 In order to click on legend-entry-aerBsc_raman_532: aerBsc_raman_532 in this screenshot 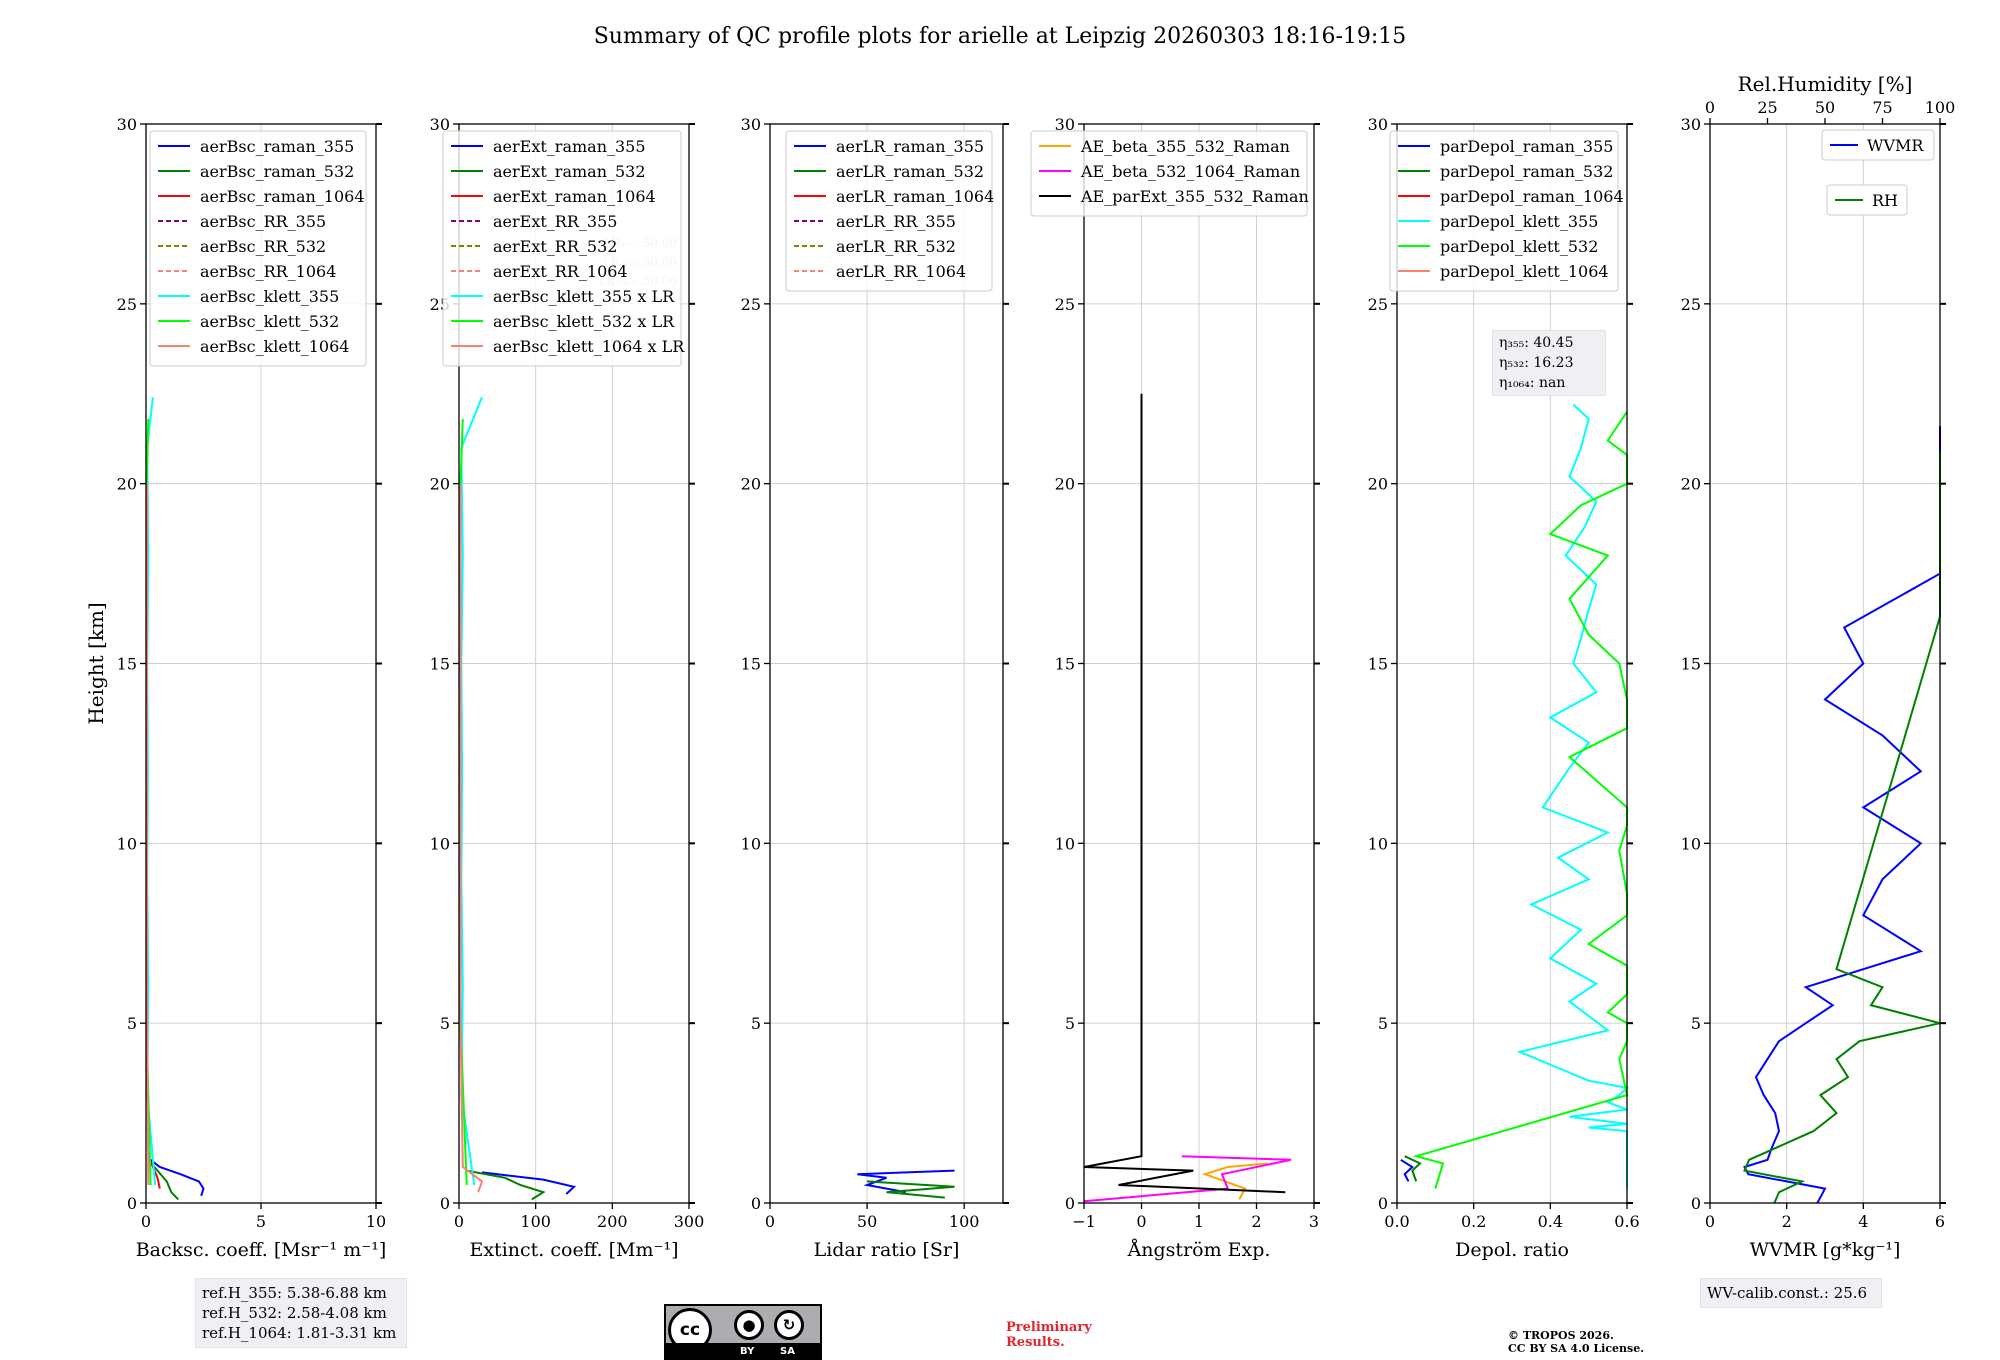, I will do `click(277, 171)`.